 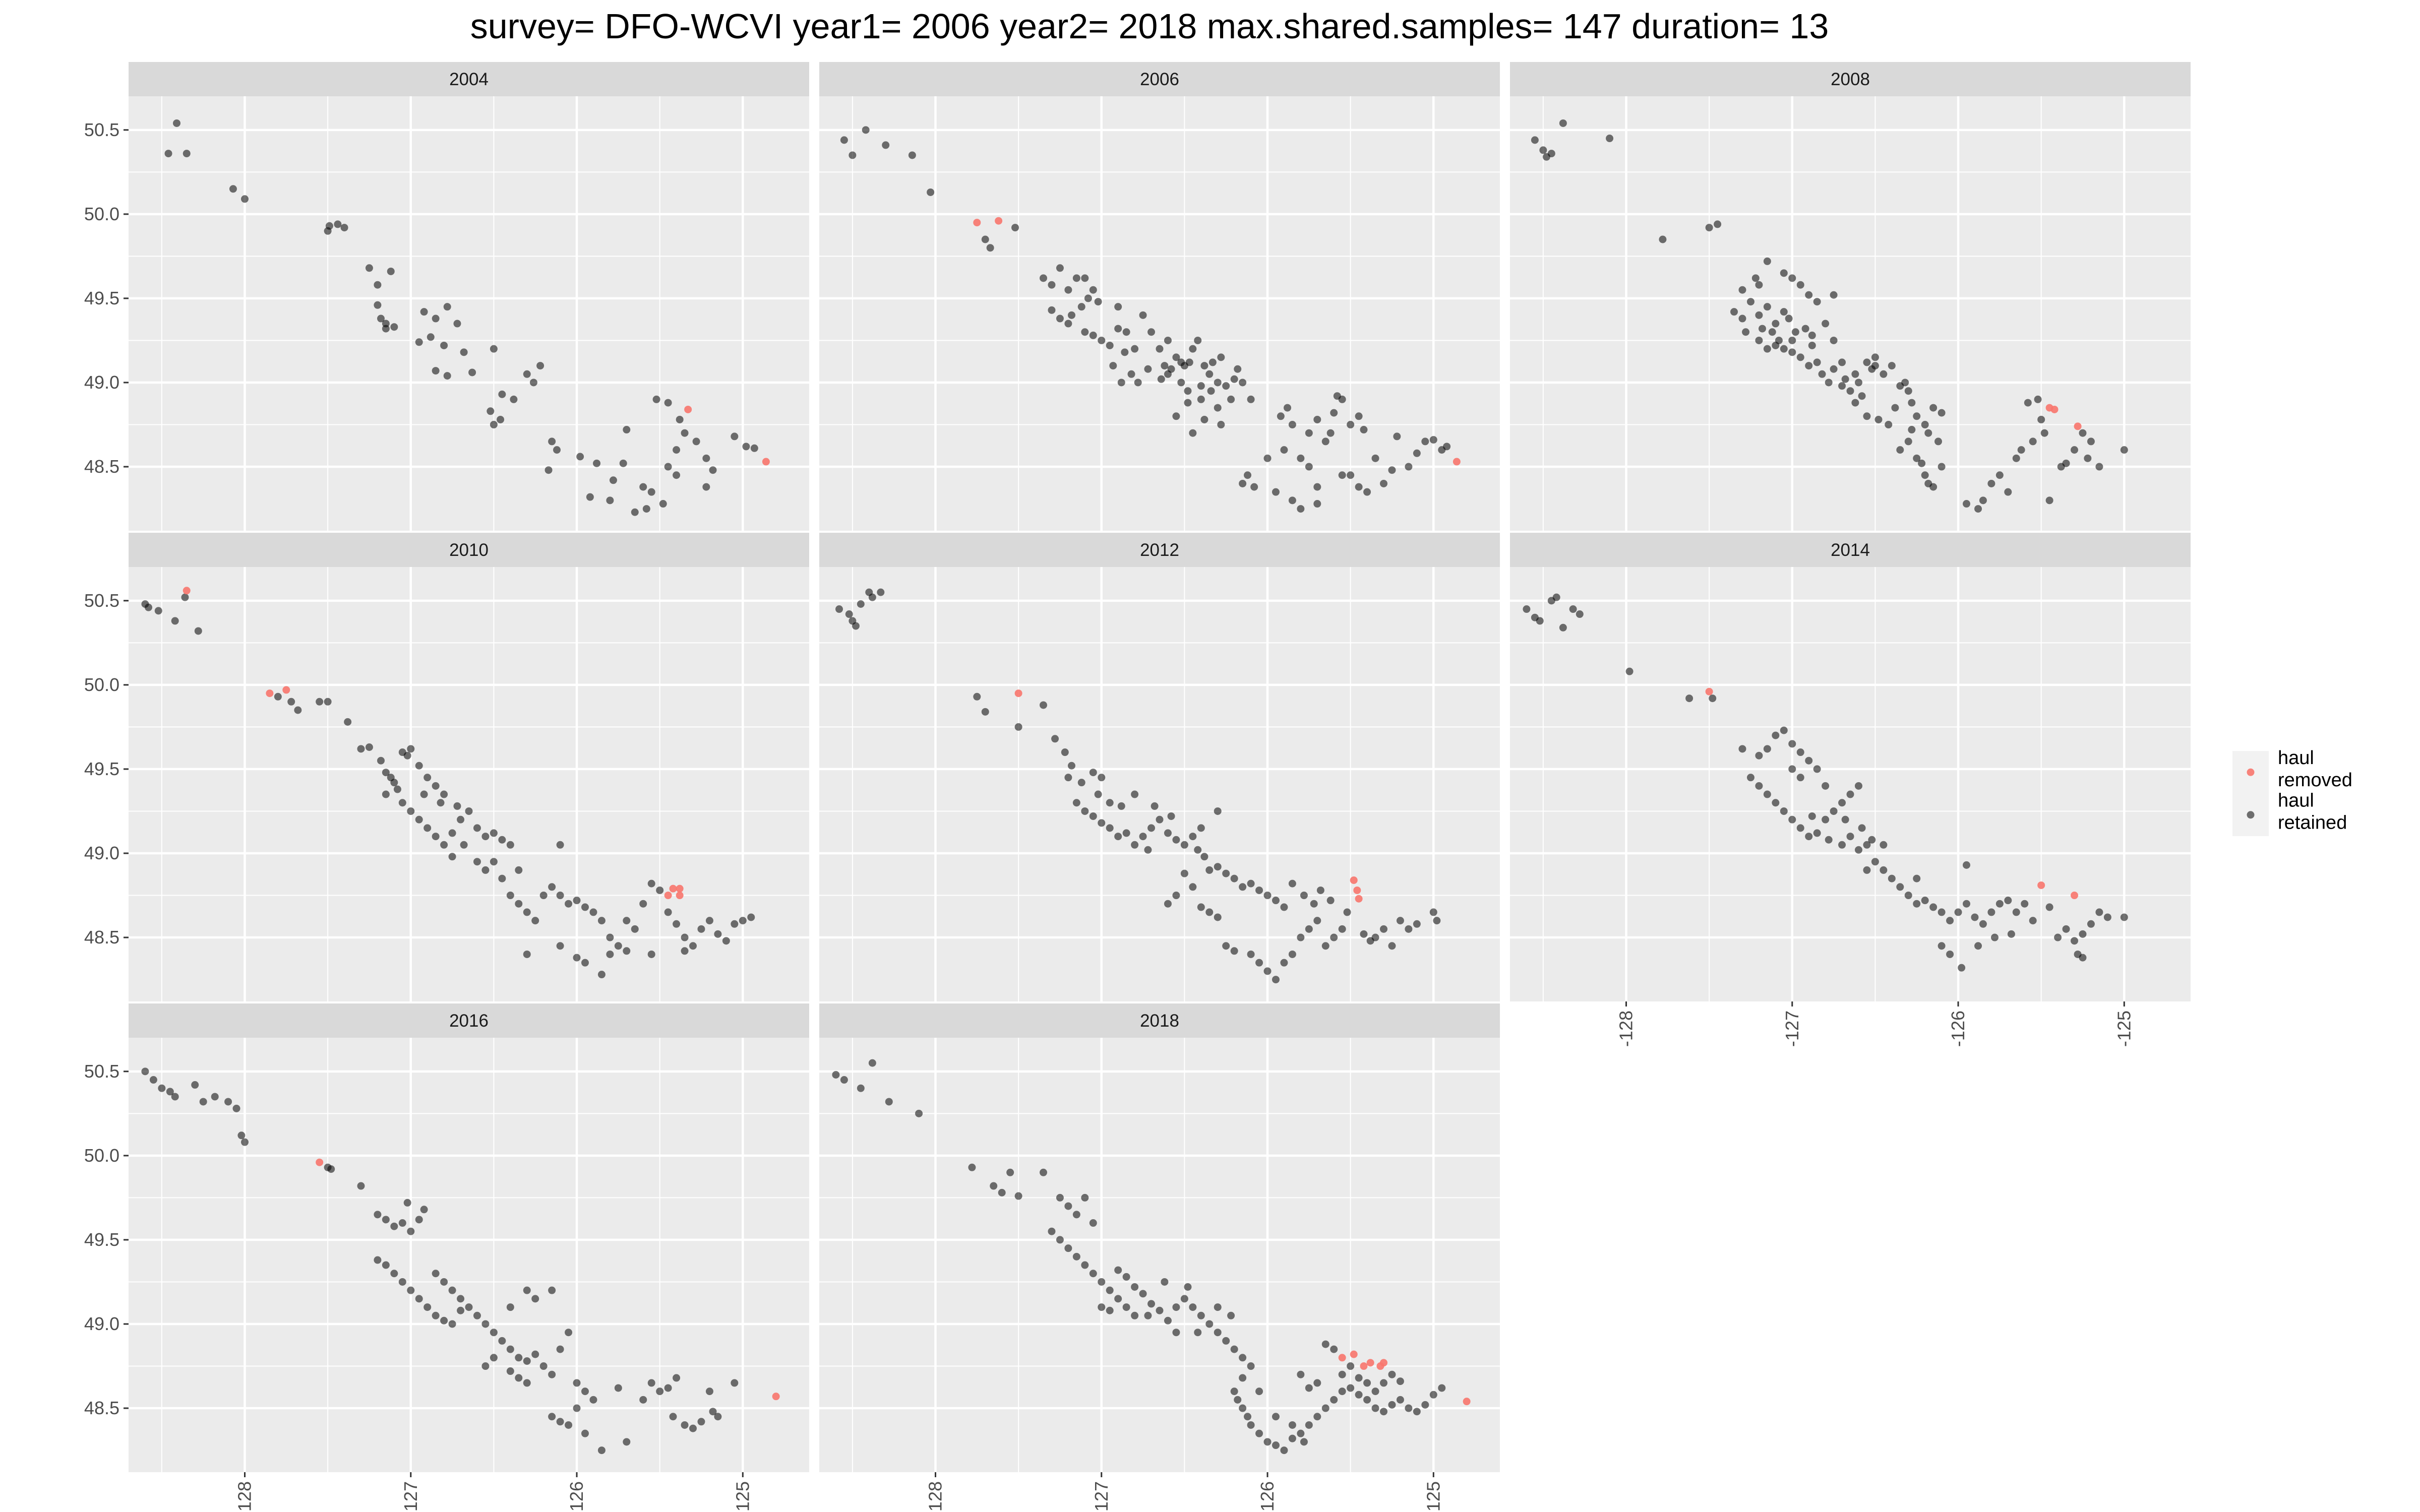 What do you see at coordinates (469, 784) in the screenshot?
I see `panel-background` at bounding box center [469, 784].